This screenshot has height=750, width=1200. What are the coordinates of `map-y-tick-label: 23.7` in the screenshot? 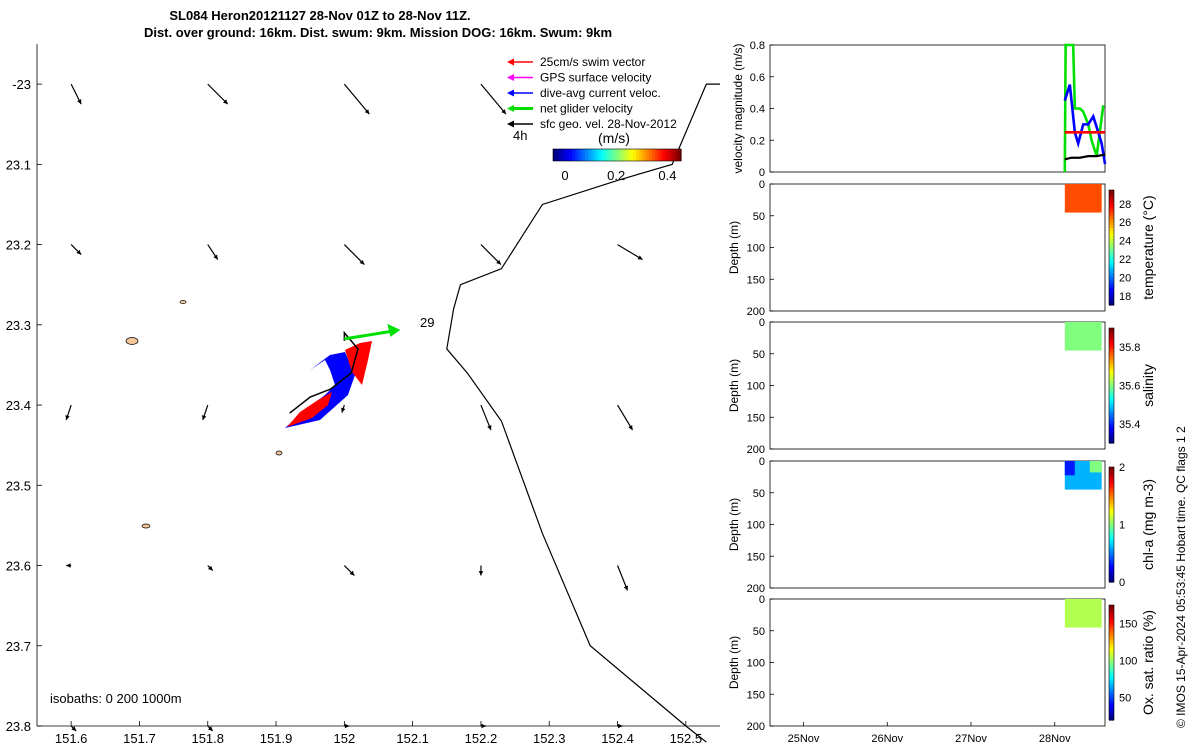 It's located at (18, 646).